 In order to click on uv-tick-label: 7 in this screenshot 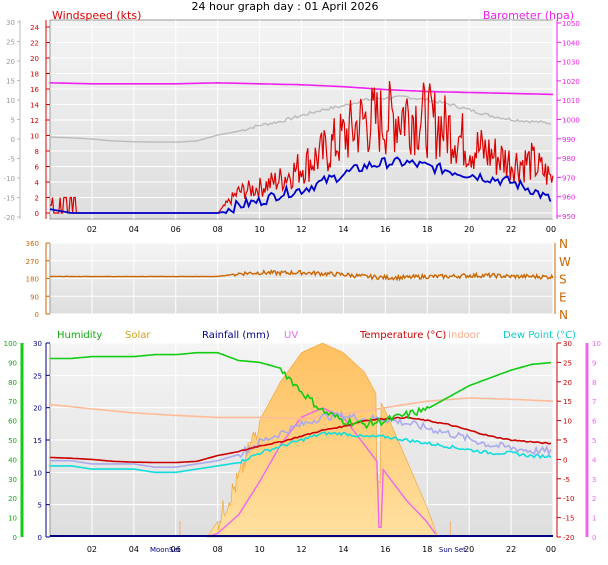, I will do `click(594, 402)`.